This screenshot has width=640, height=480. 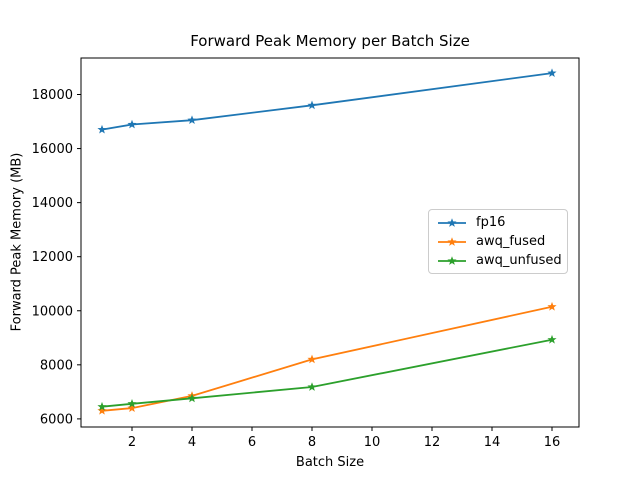 I want to click on y-tick-label: 16000, so click(x=52, y=149).